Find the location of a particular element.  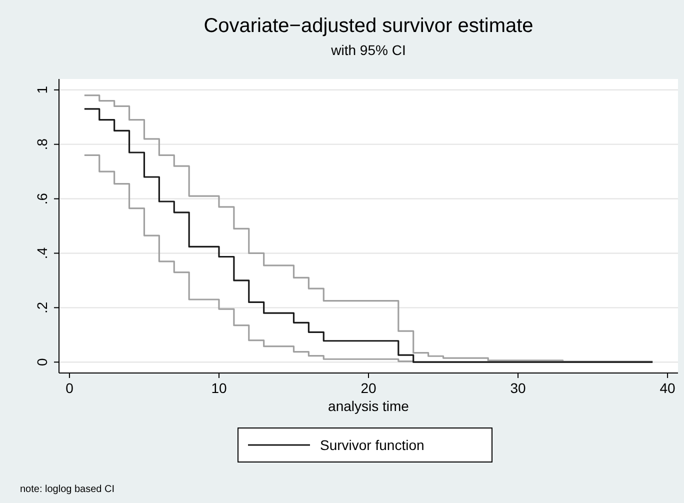

x-tick-label: 10 is located at coordinates (219, 388).